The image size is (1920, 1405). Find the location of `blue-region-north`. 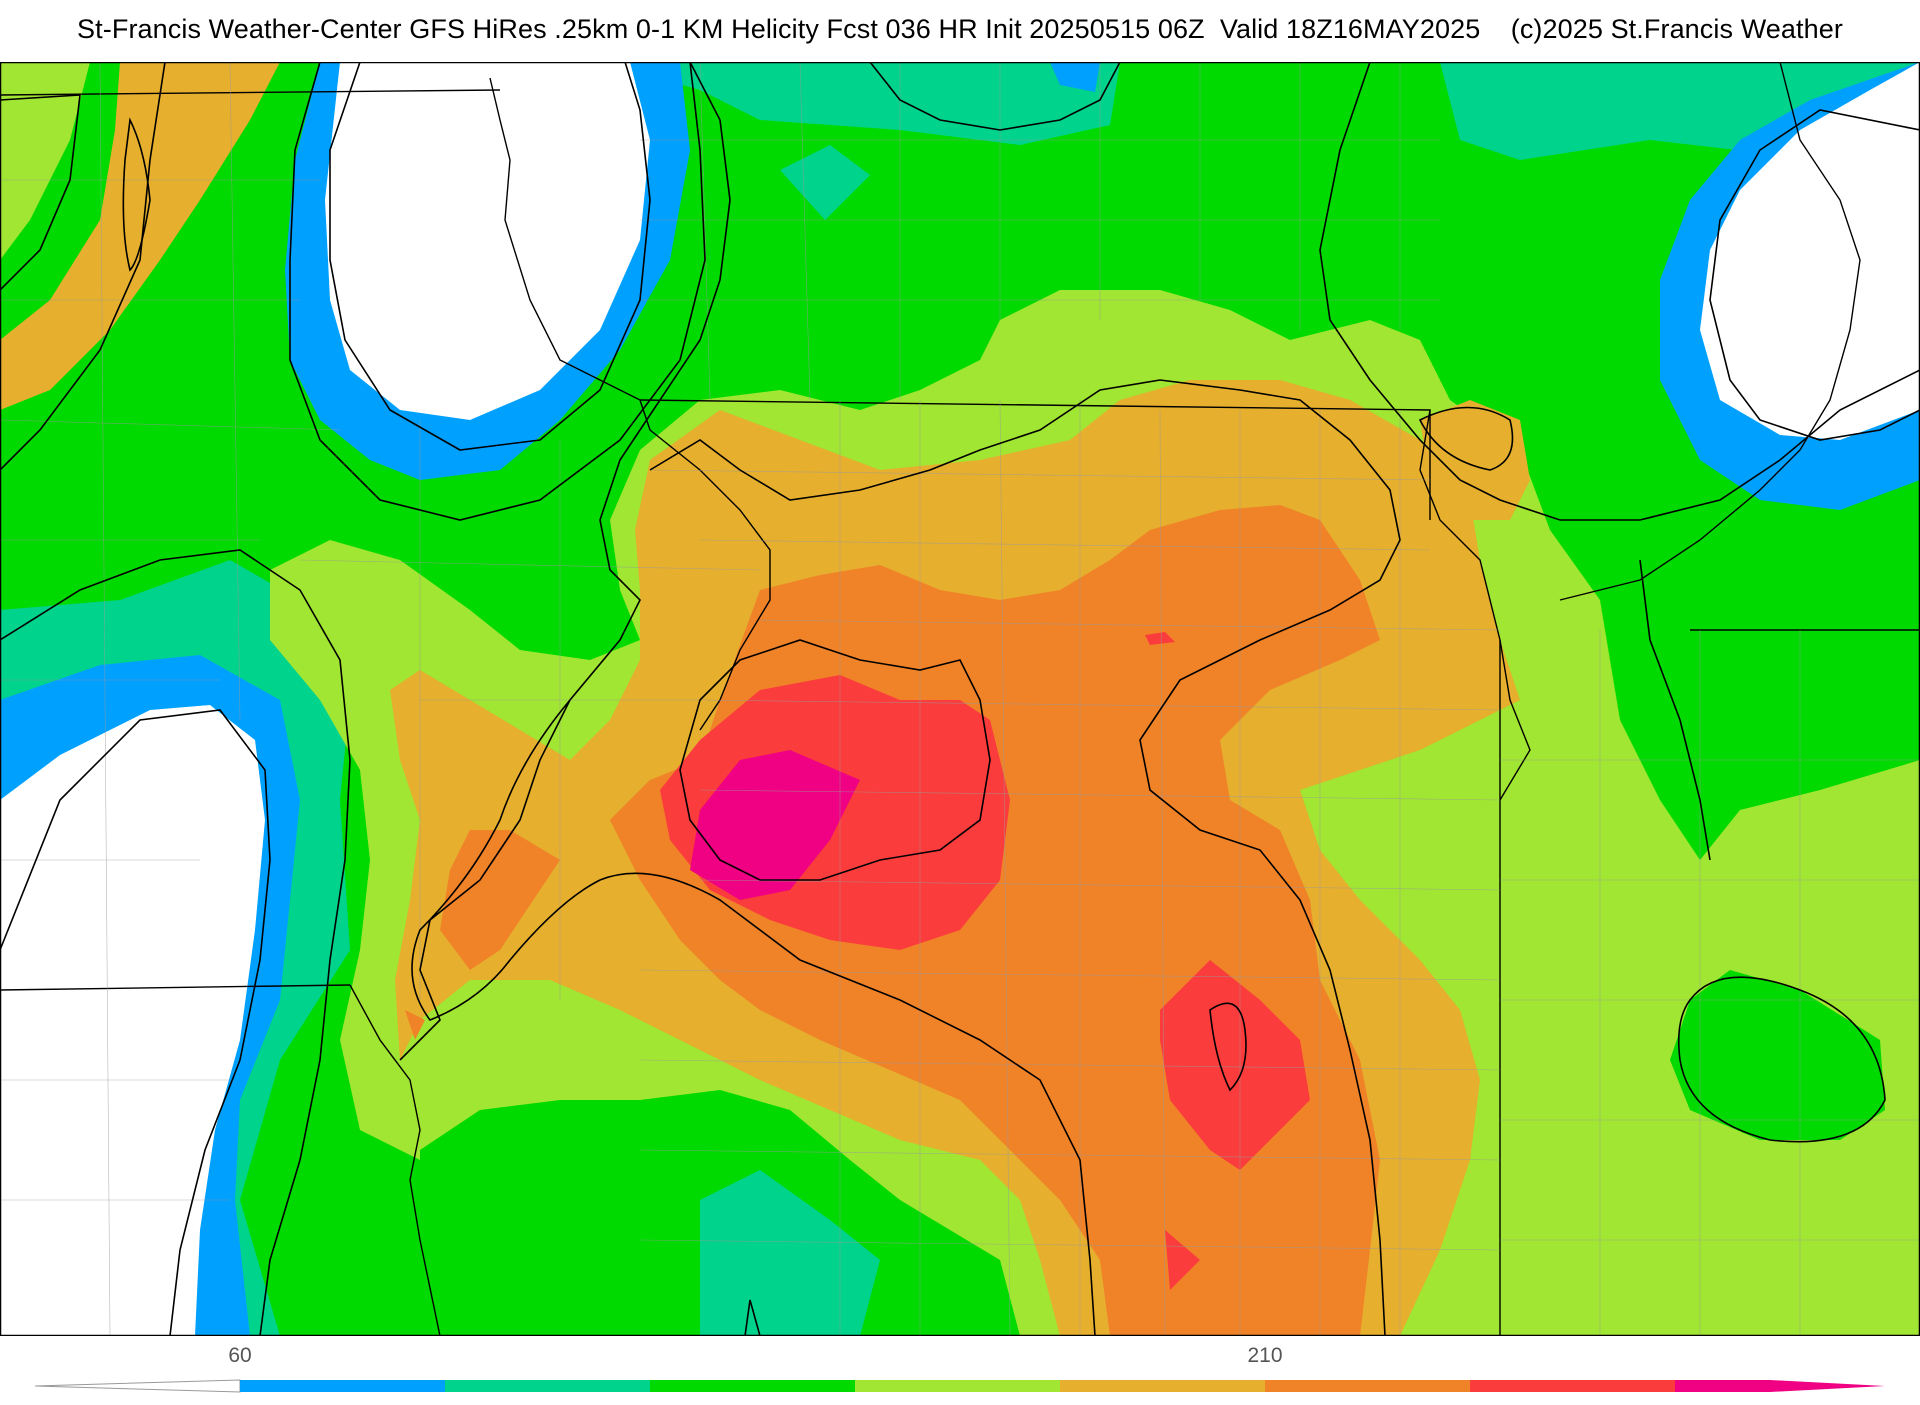

blue-region-north is located at coordinates (1075, 77).